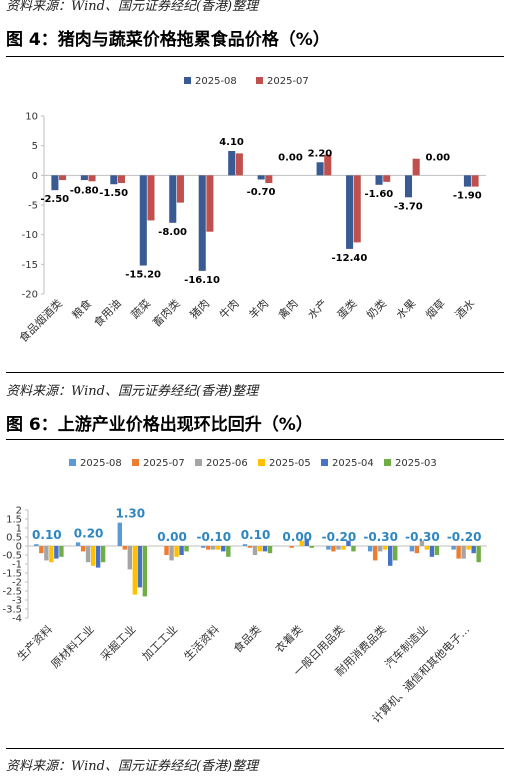 This screenshot has width=510, height=778. What do you see at coordinates (255, 748) in the screenshot?
I see `source-divider` at bounding box center [255, 748].